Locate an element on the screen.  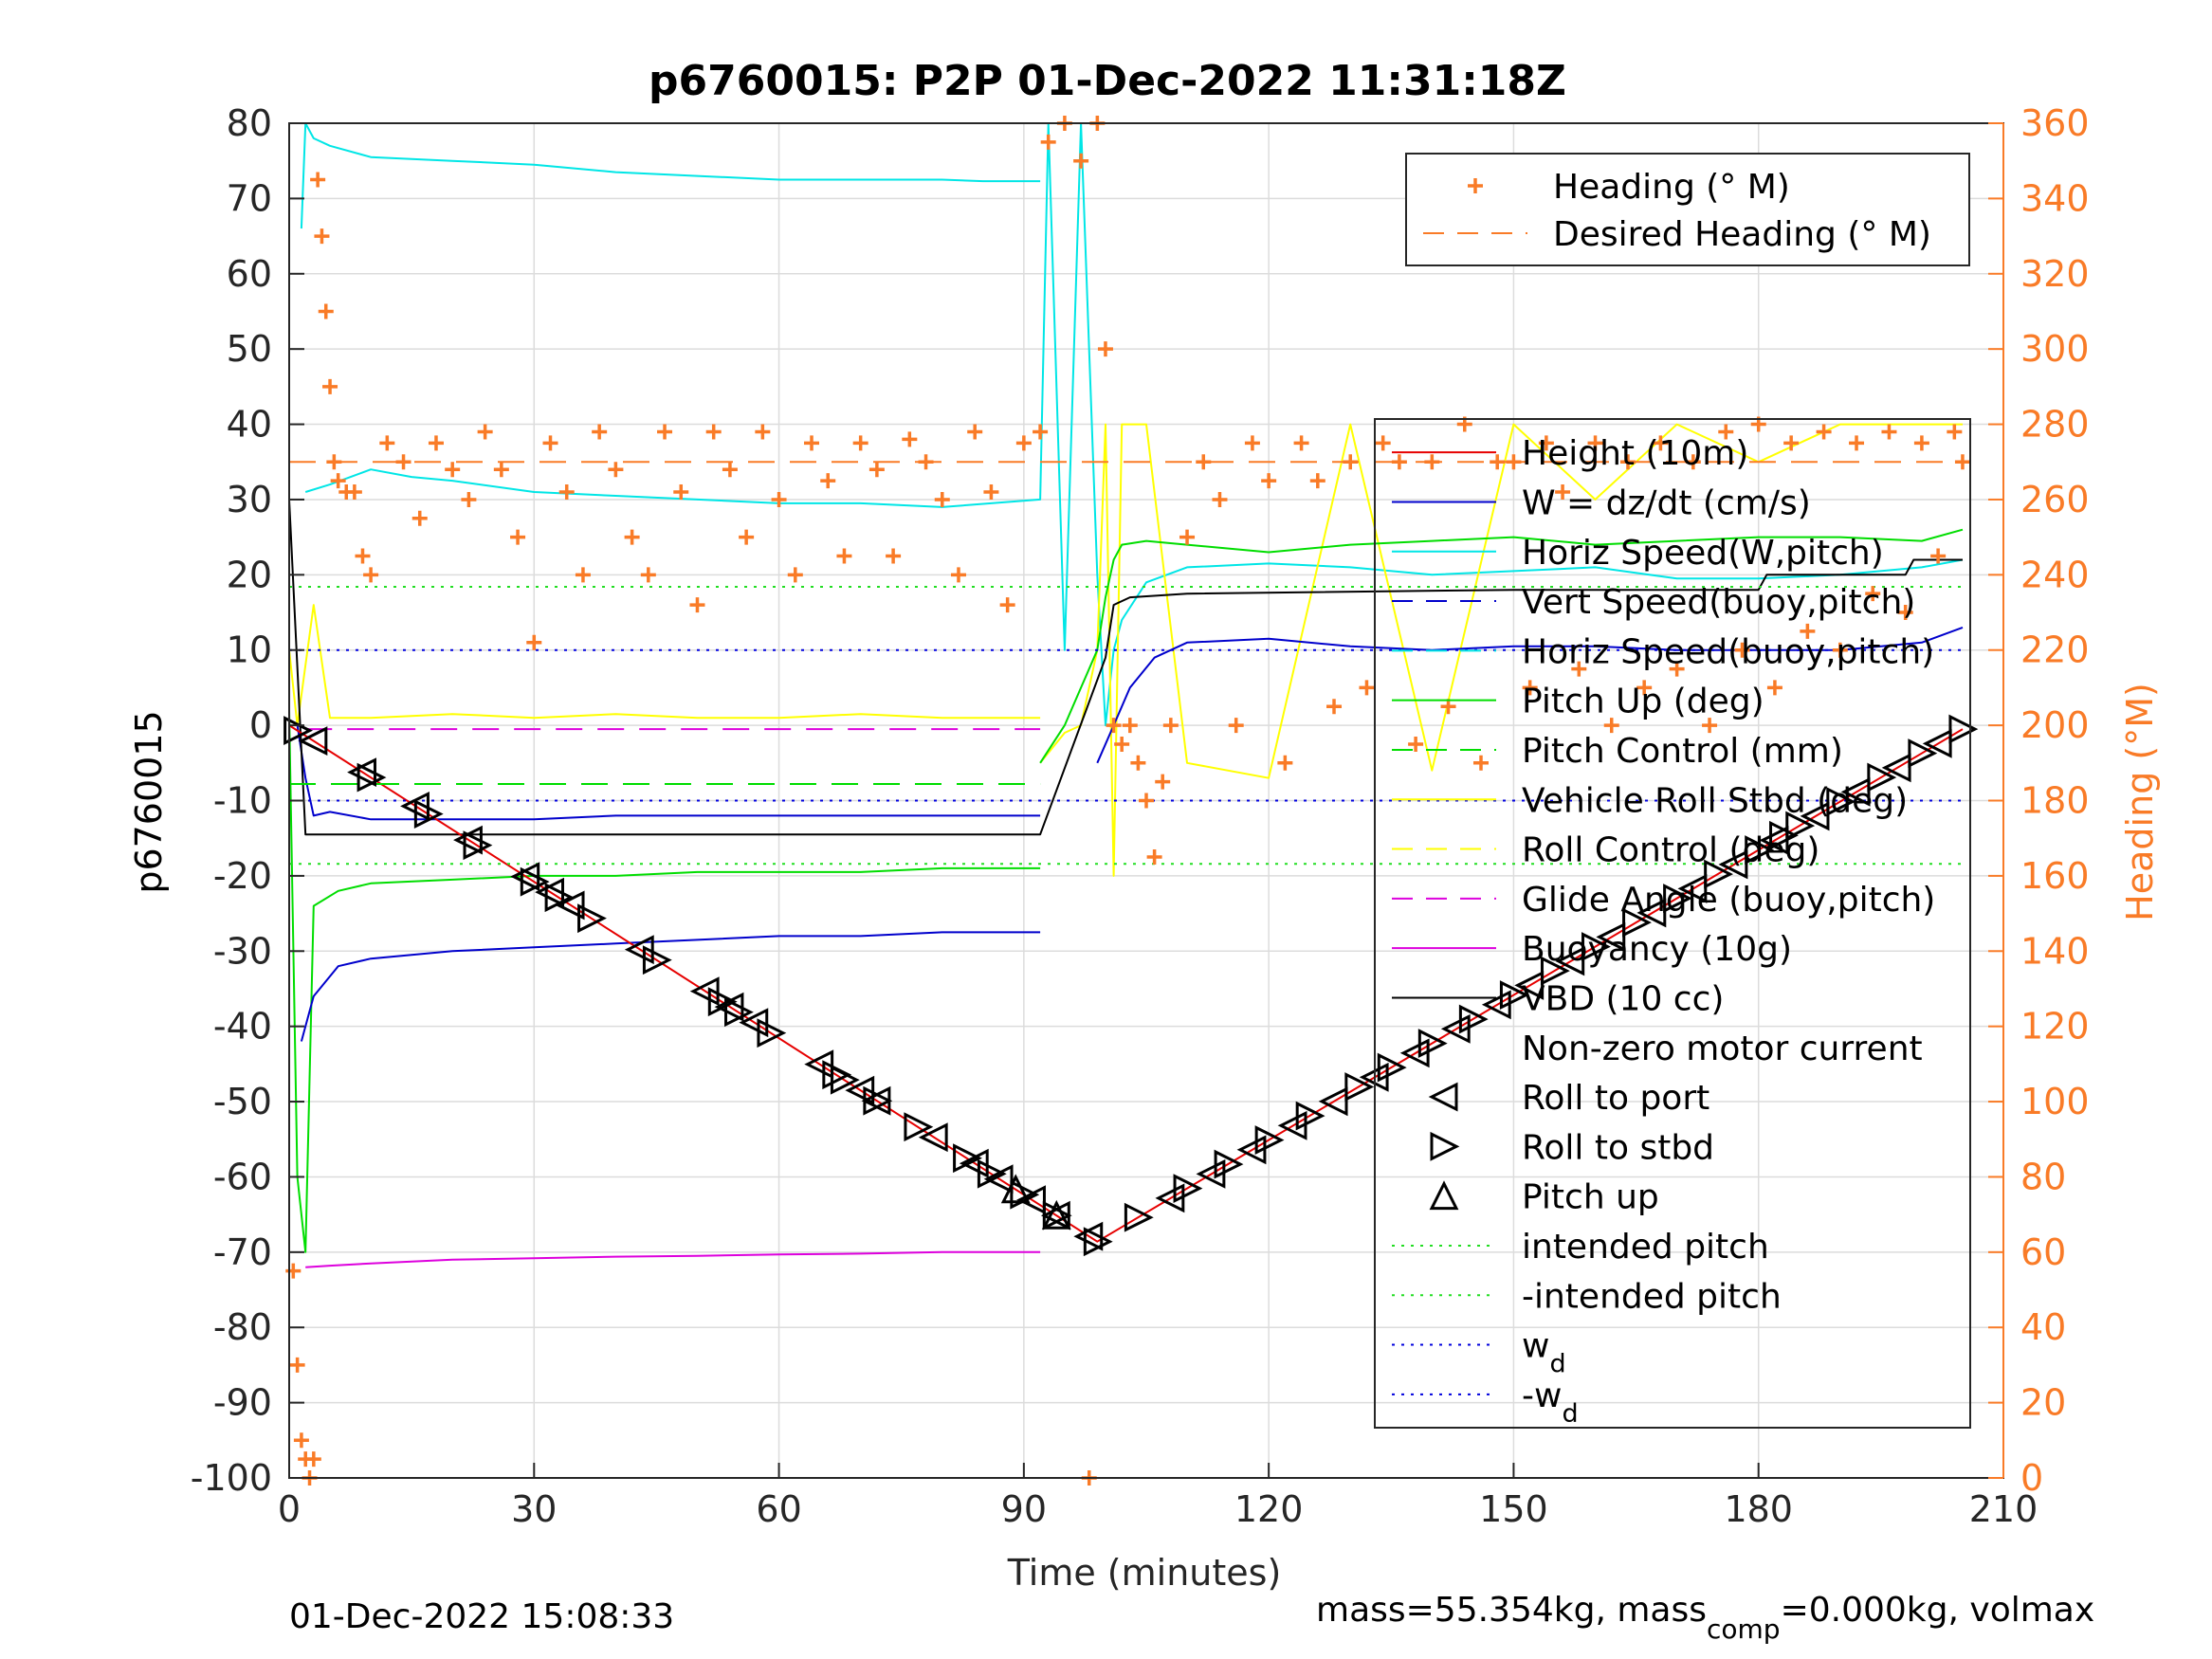
legend-label-text: Roll to stbd is located at coordinates (1618, 1147).